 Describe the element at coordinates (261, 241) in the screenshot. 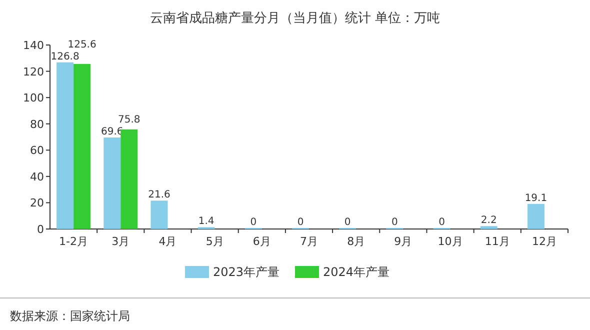

I see `x-tick-label: 6月` at that location.